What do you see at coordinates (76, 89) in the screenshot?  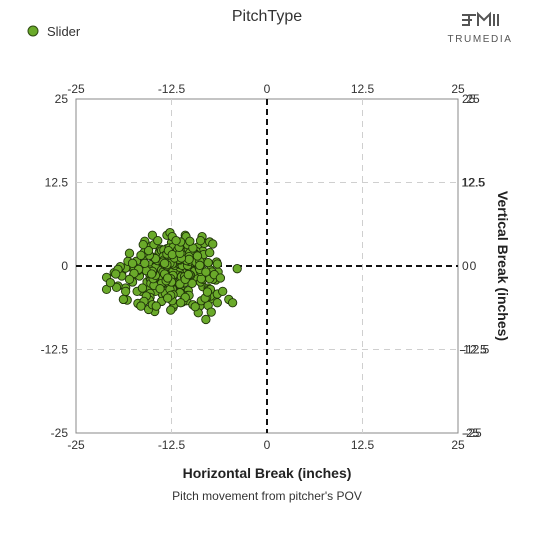 I see `x-tick-label-top: -25` at bounding box center [76, 89].